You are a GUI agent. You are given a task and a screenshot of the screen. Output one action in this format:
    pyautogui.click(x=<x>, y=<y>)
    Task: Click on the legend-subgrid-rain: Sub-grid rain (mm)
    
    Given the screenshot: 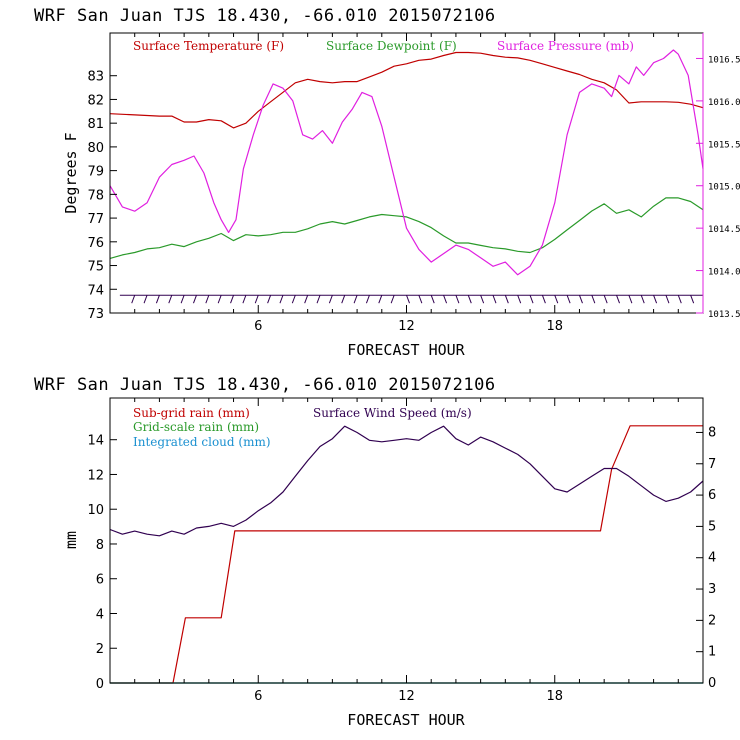 What is the action you would take?
    pyautogui.click(x=191, y=413)
    